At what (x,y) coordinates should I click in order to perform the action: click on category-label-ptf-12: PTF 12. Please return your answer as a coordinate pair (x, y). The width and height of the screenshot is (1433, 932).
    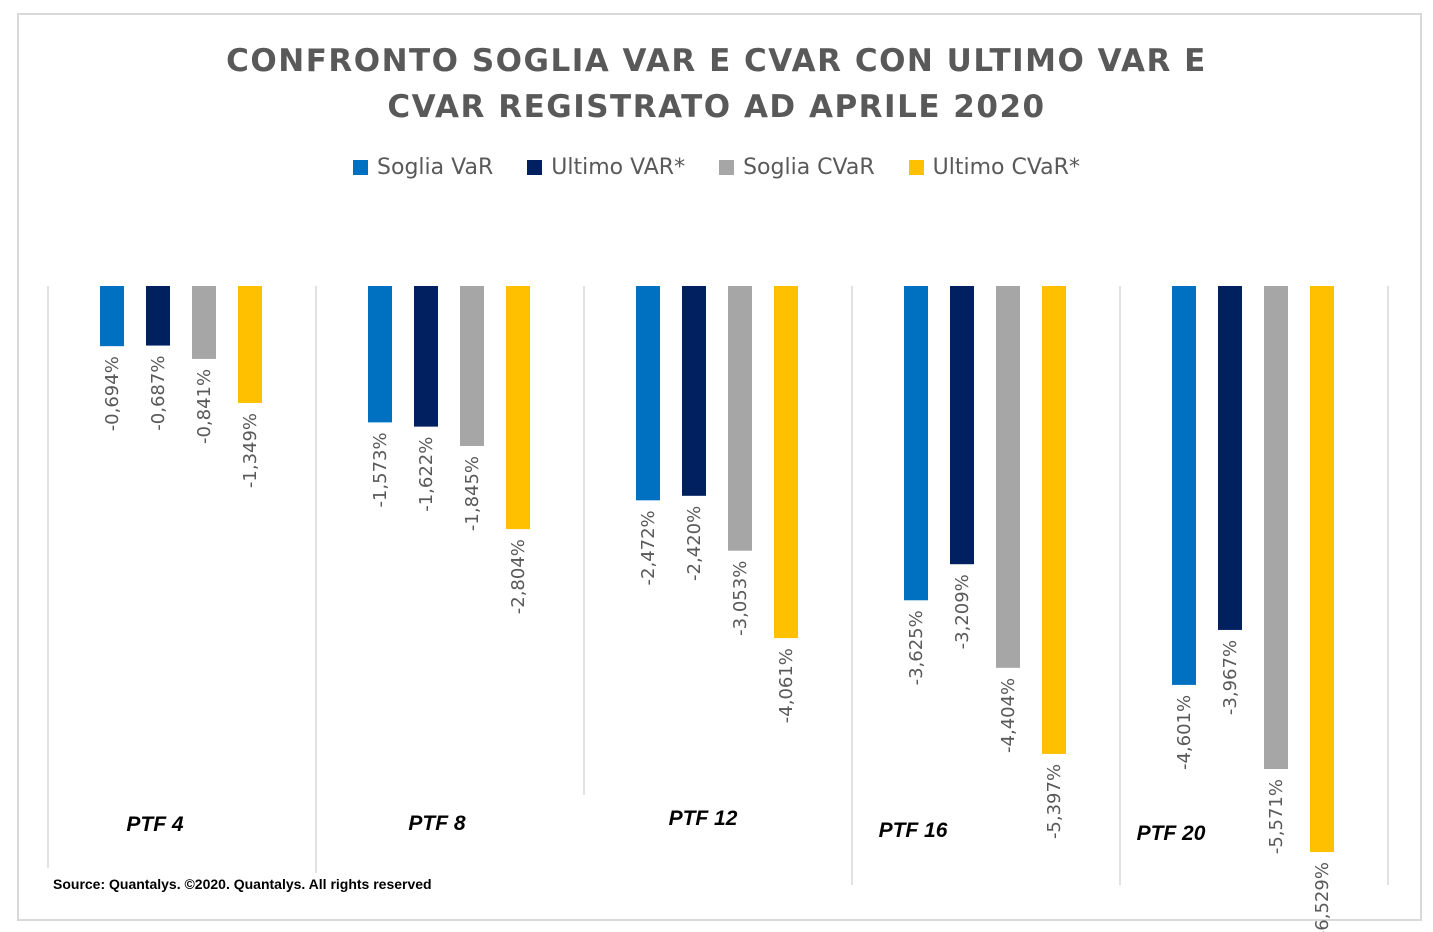
    Looking at the image, I should click on (703, 818).